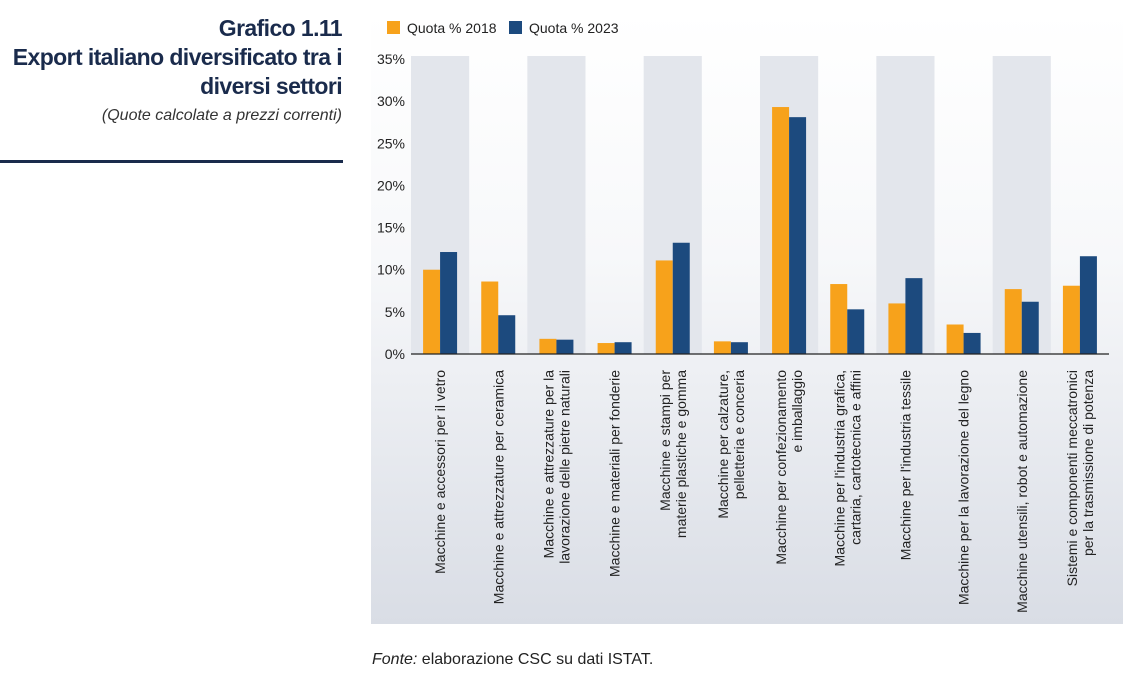 This screenshot has width=1137, height=681. What do you see at coordinates (391, 270) in the screenshot?
I see `y-tick-label: 10%` at bounding box center [391, 270].